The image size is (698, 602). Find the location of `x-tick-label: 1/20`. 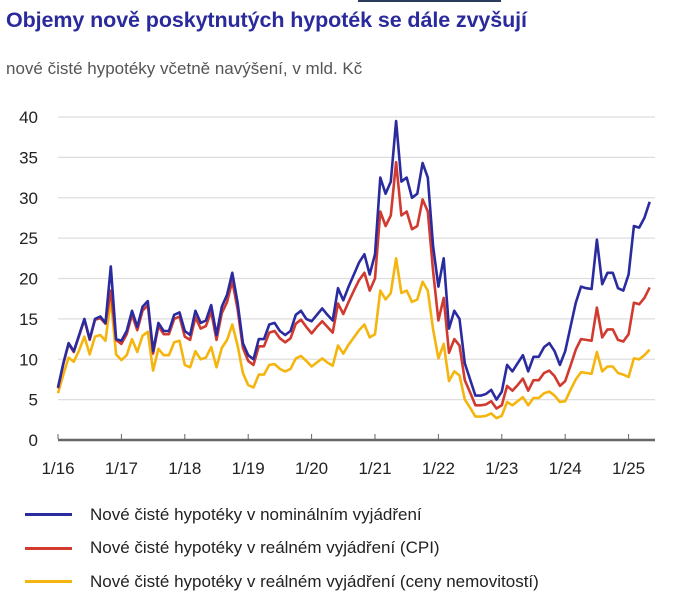

x-tick-label: 1/20 is located at coordinates (311, 468).